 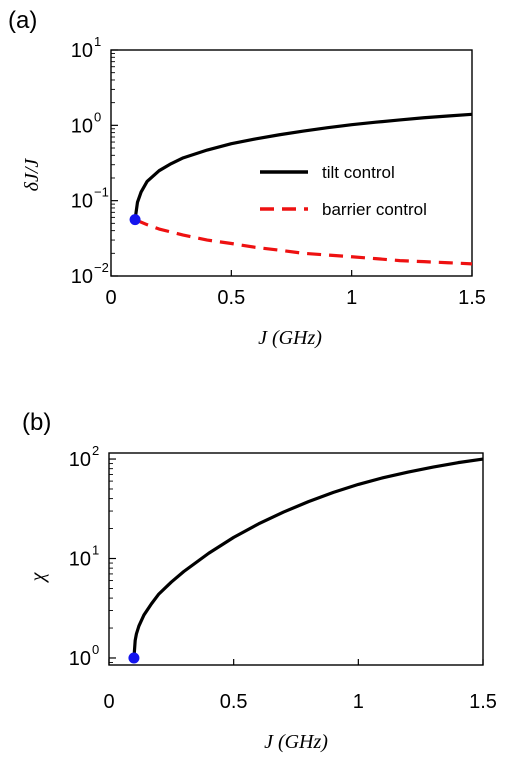 I want to click on panel-a-x-tick-label: 1, so click(x=351, y=298).